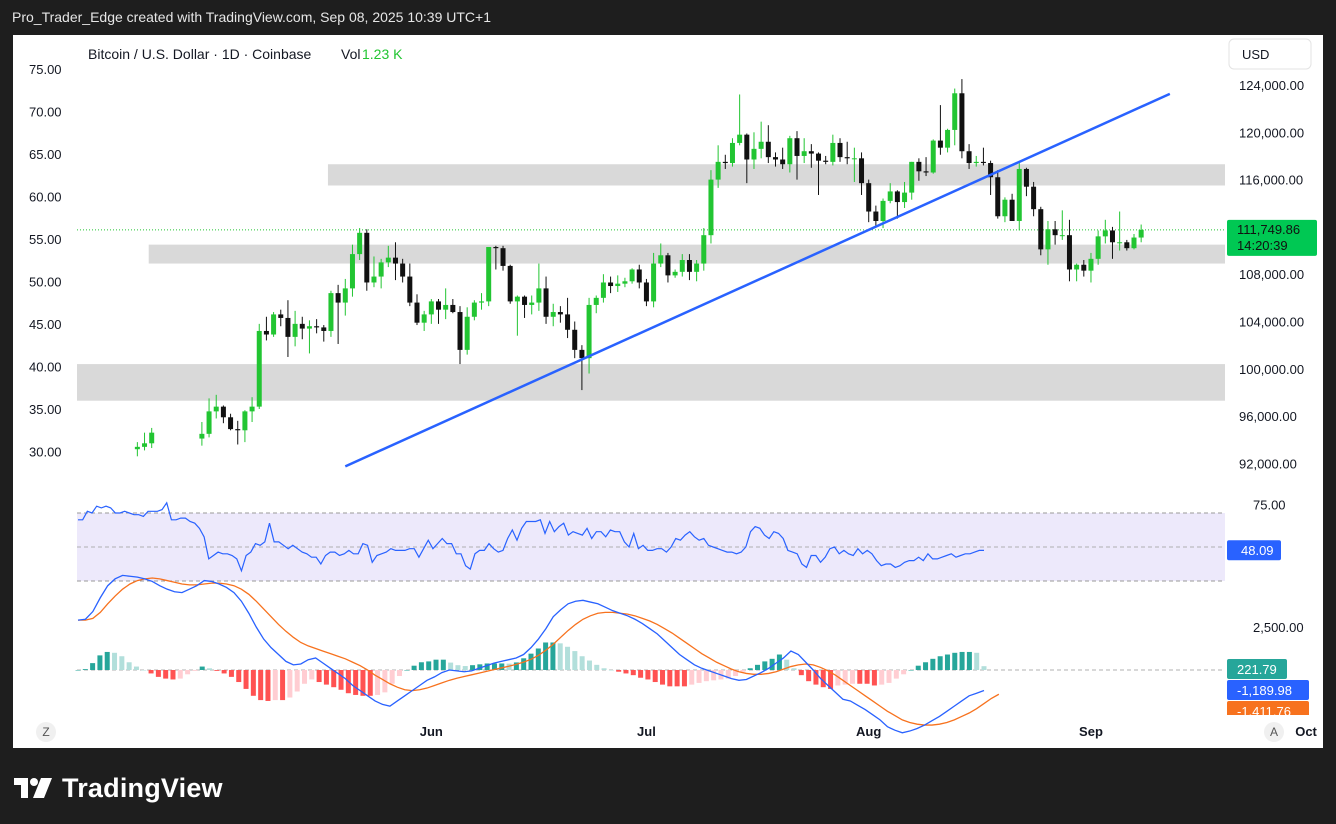 The width and height of the screenshot is (1336, 824). I want to click on time-axis-tick: Sep, so click(1091, 731).